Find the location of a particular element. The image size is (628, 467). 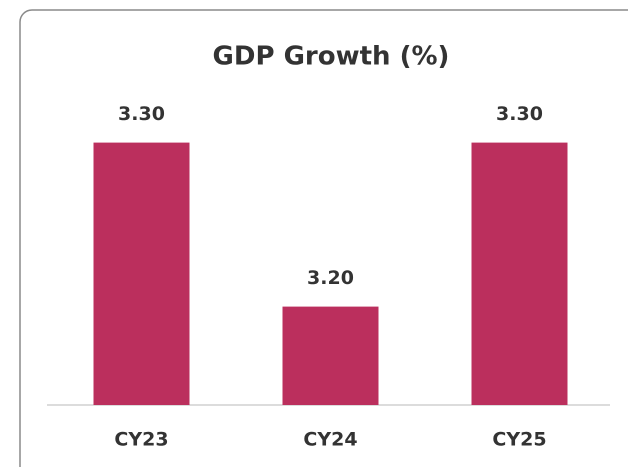

x-tick-label: CY25 is located at coordinates (519, 440).